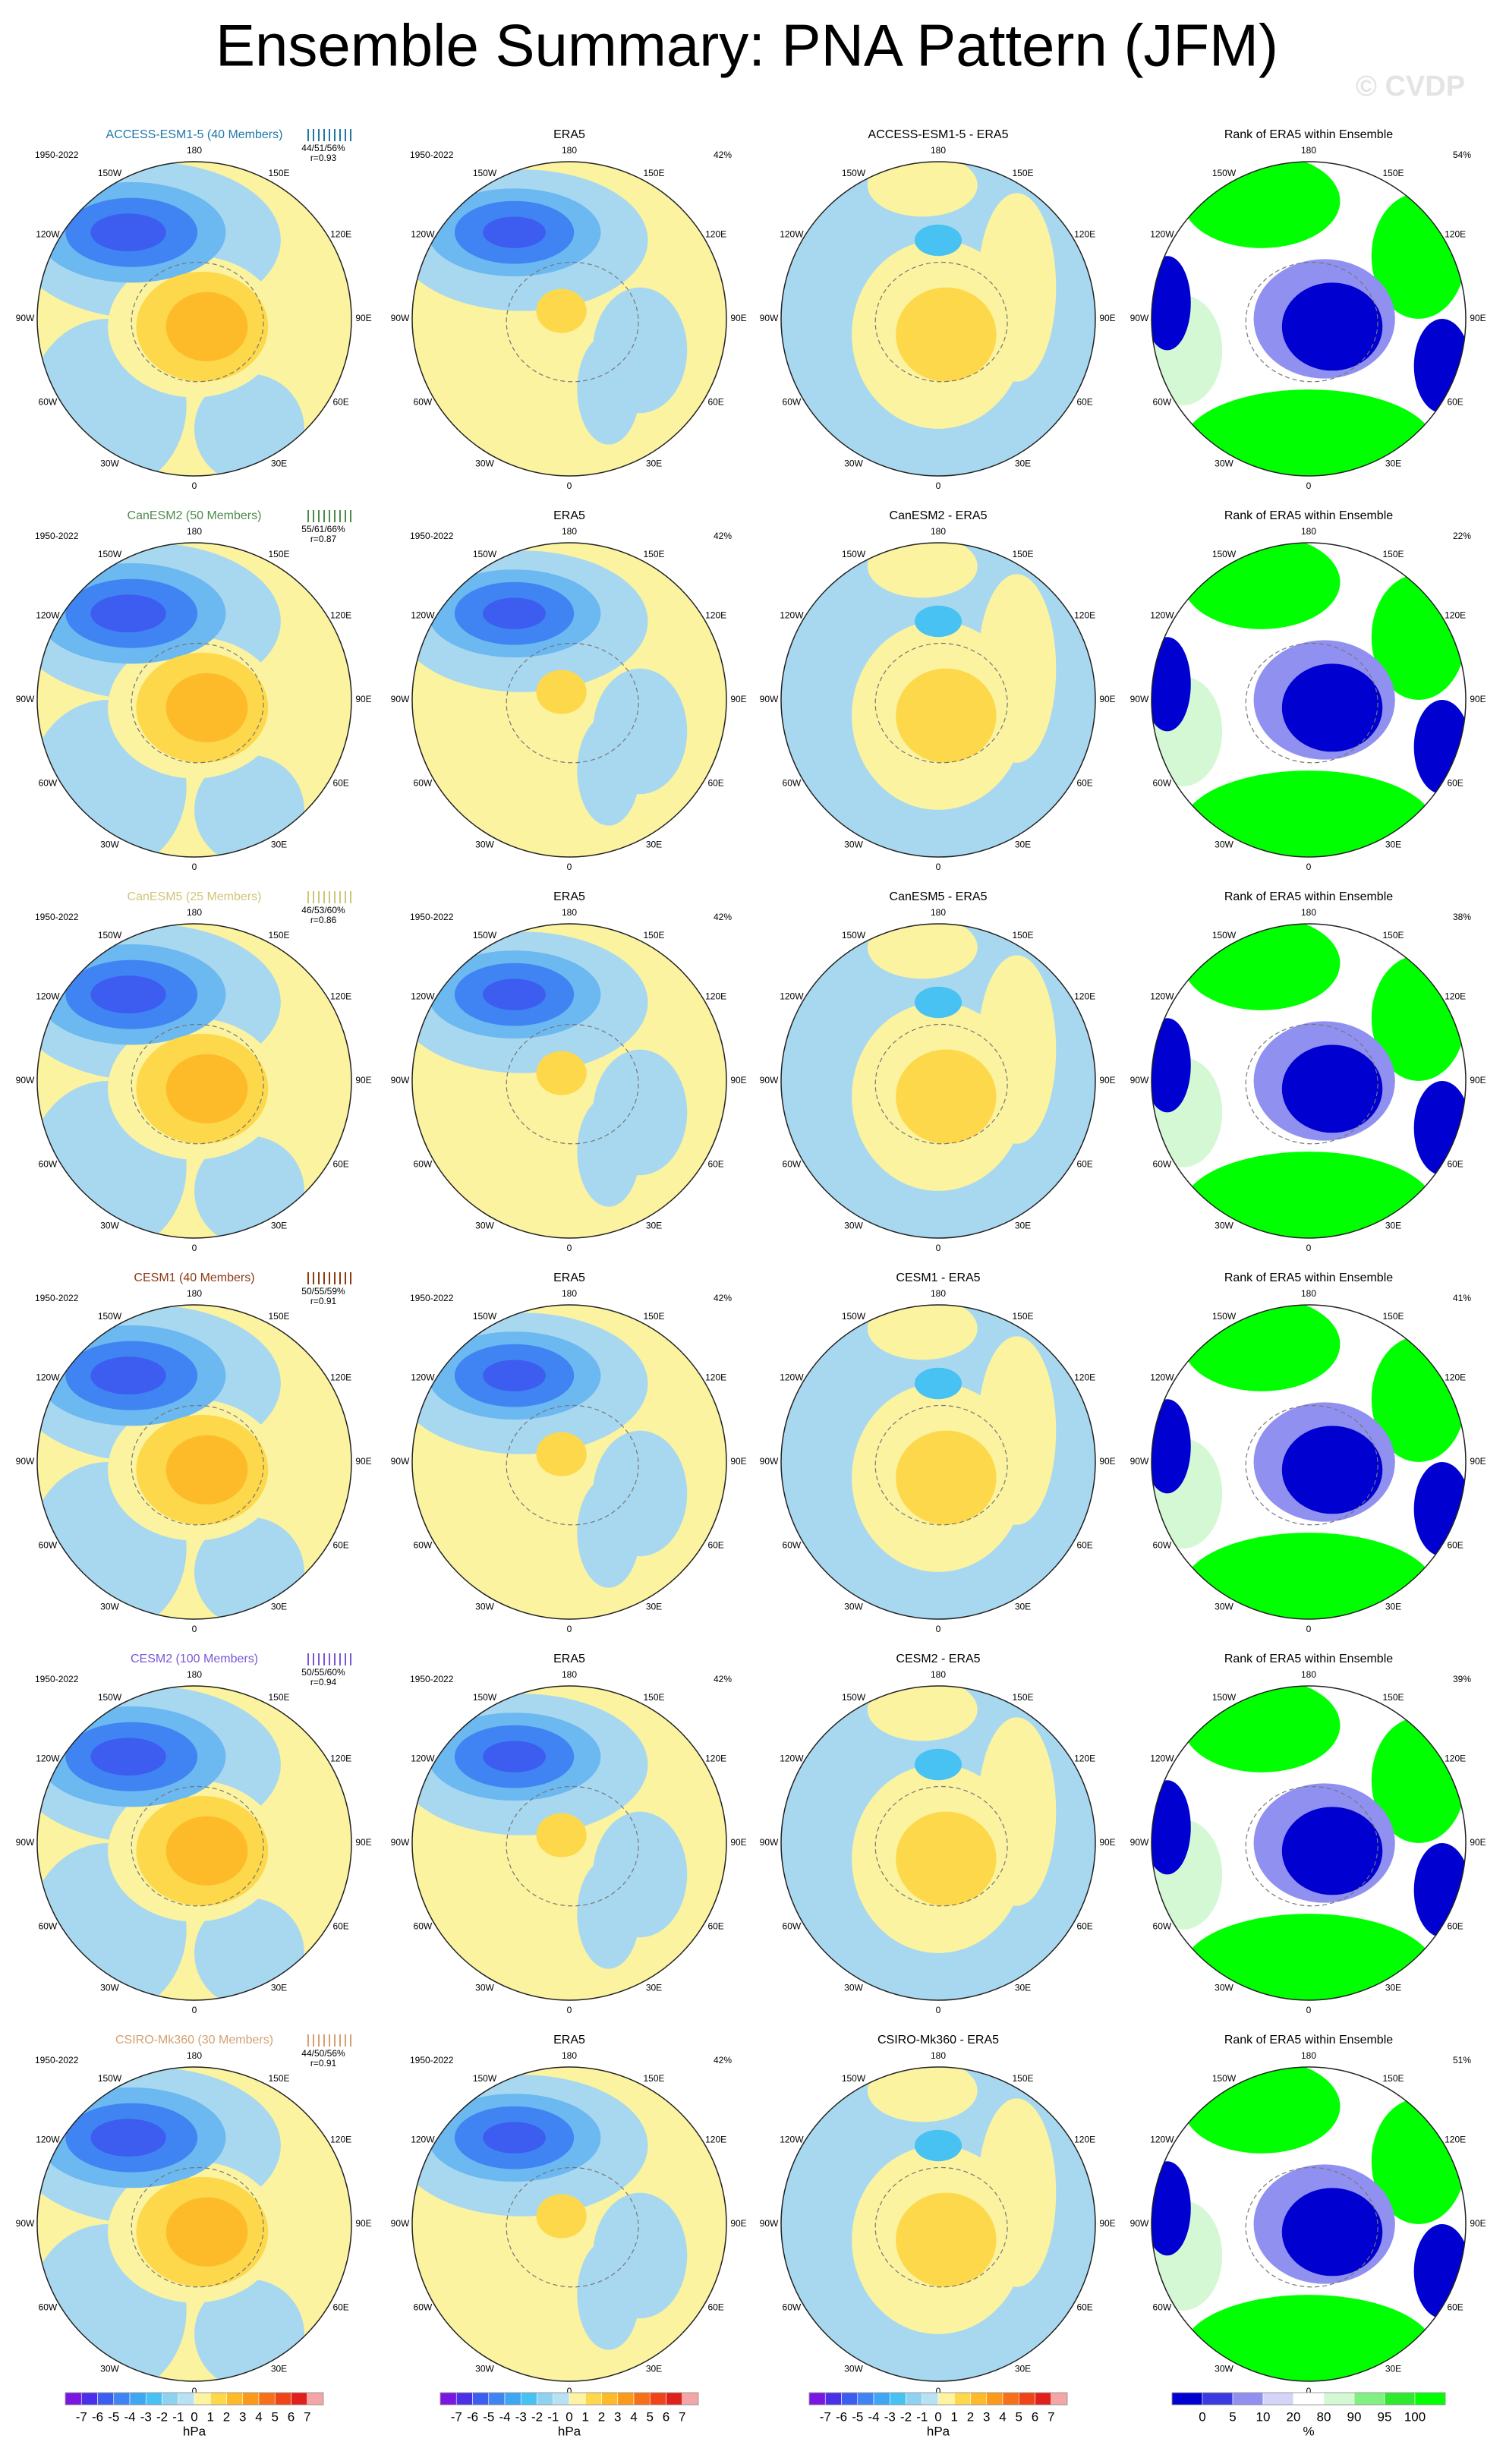  Describe the element at coordinates (195, 516) in the screenshot. I see `model-title: CanESM2 (50 Members)` at that location.